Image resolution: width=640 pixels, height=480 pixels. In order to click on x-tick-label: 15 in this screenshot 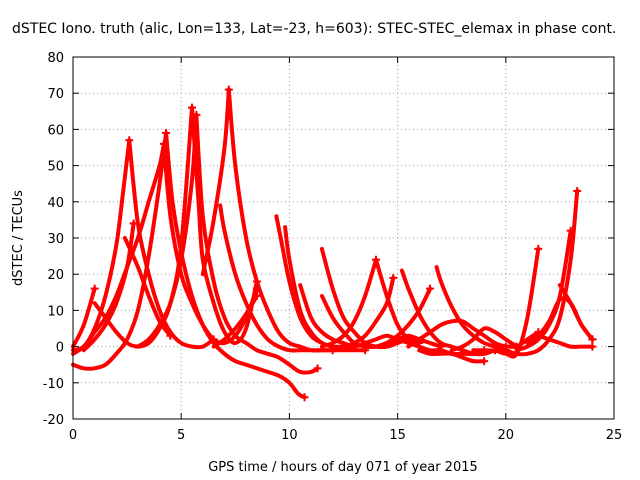, I will do `click(397, 435)`.